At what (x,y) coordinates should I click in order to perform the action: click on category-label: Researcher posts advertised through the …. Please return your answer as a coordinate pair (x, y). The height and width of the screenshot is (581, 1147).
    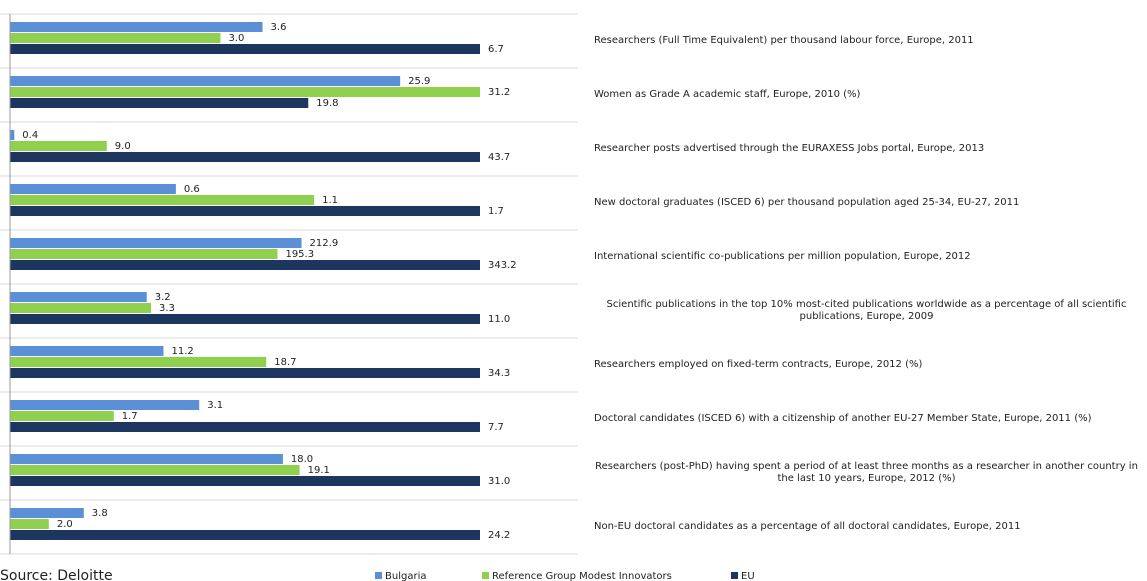
    Looking at the image, I should click on (789, 148).